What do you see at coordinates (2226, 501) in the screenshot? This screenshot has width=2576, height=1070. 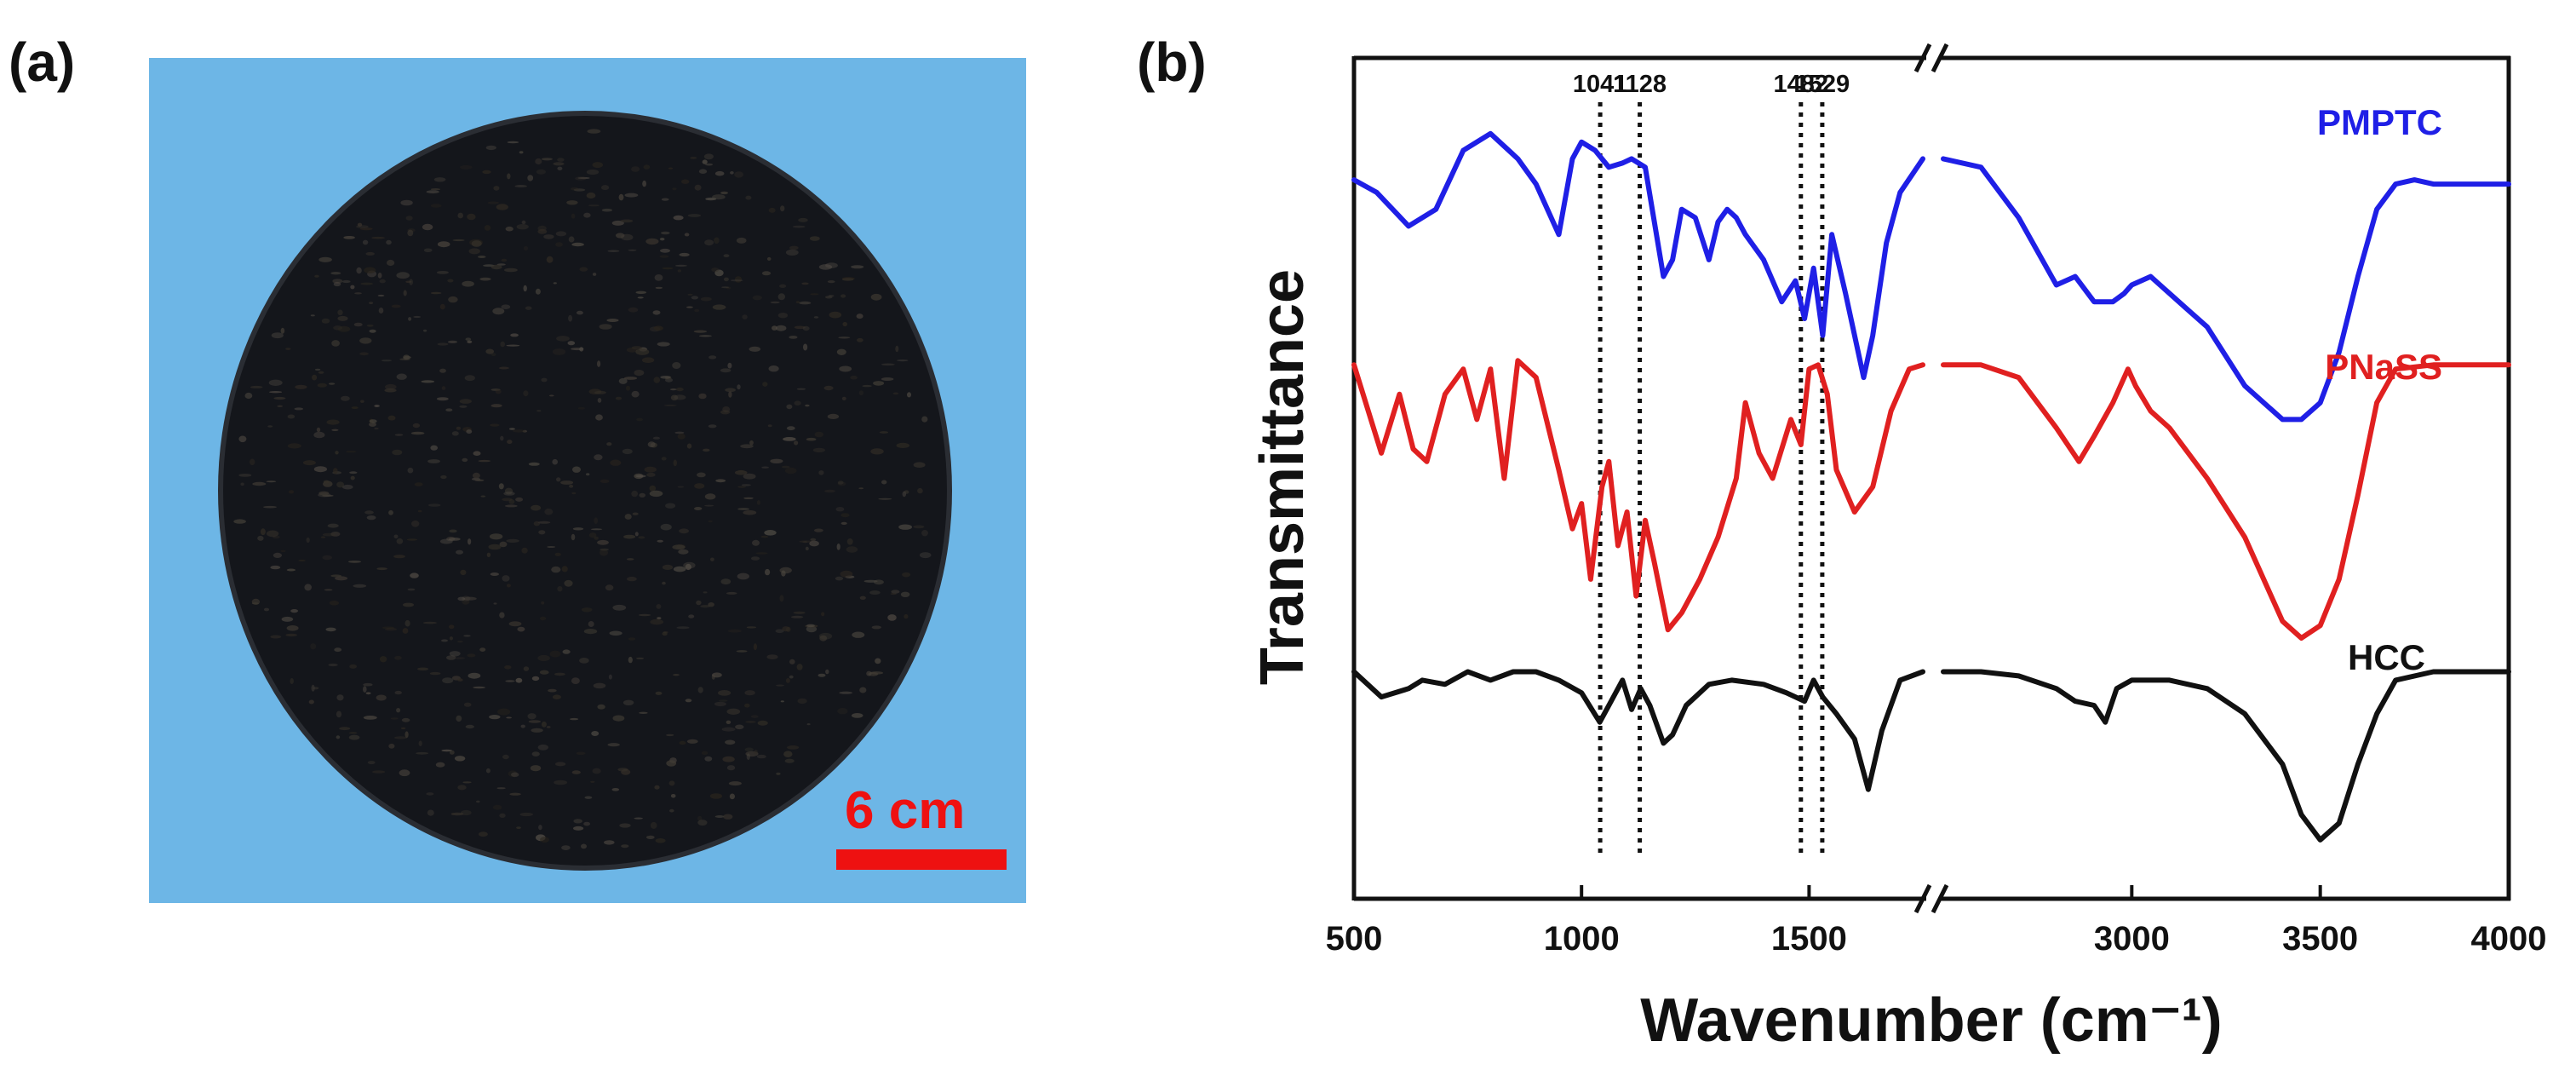 I see `series-line-pnass-right` at bounding box center [2226, 501].